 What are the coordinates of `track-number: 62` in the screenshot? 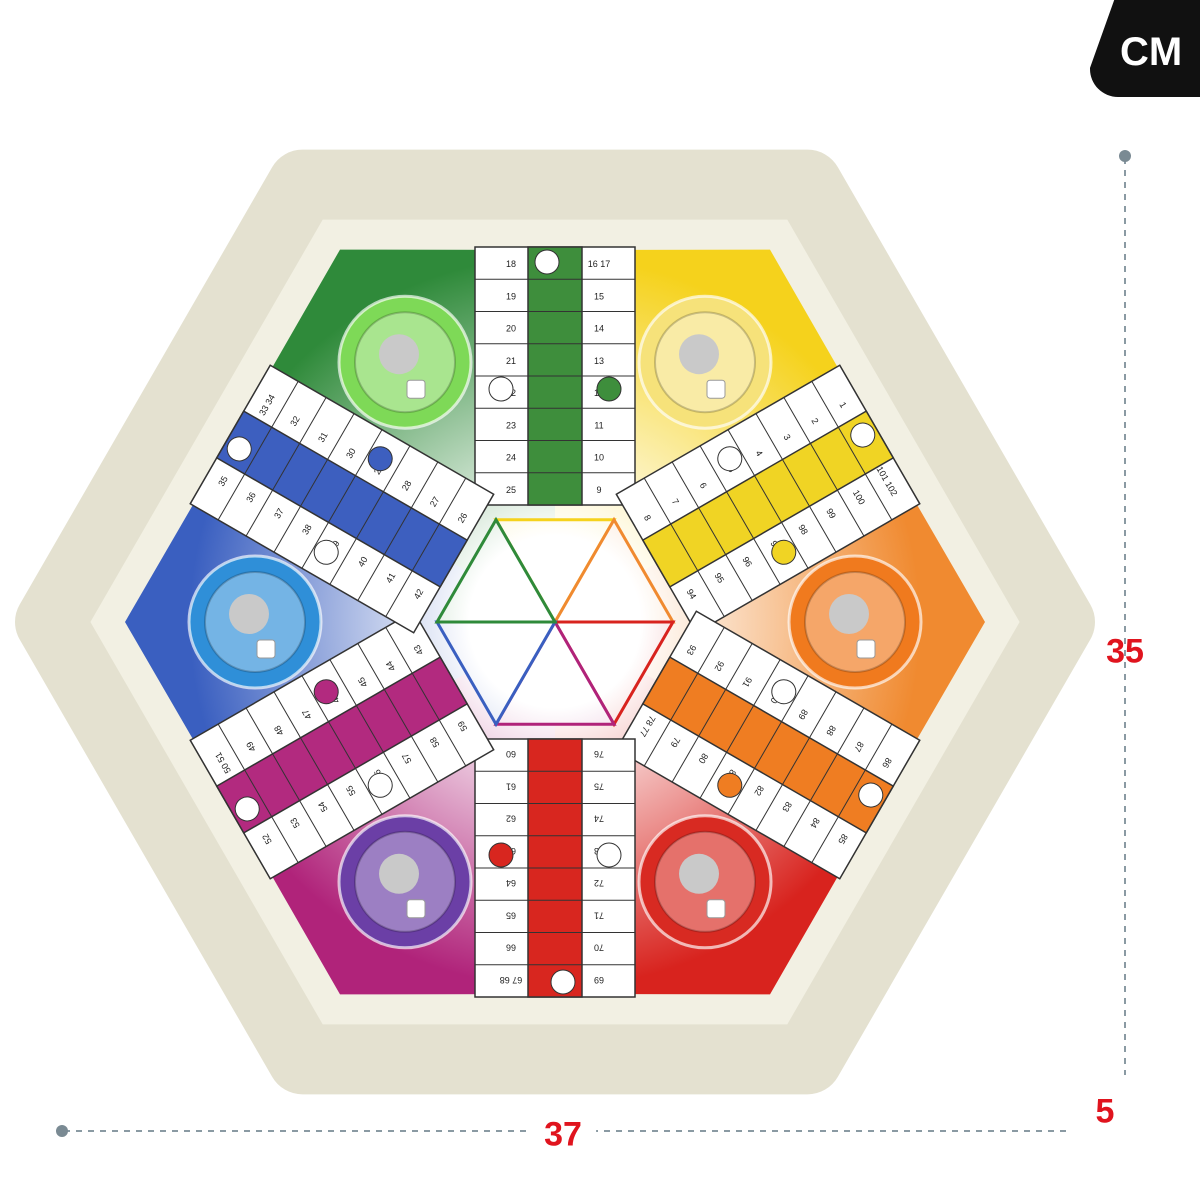 It's located at (511, 819).